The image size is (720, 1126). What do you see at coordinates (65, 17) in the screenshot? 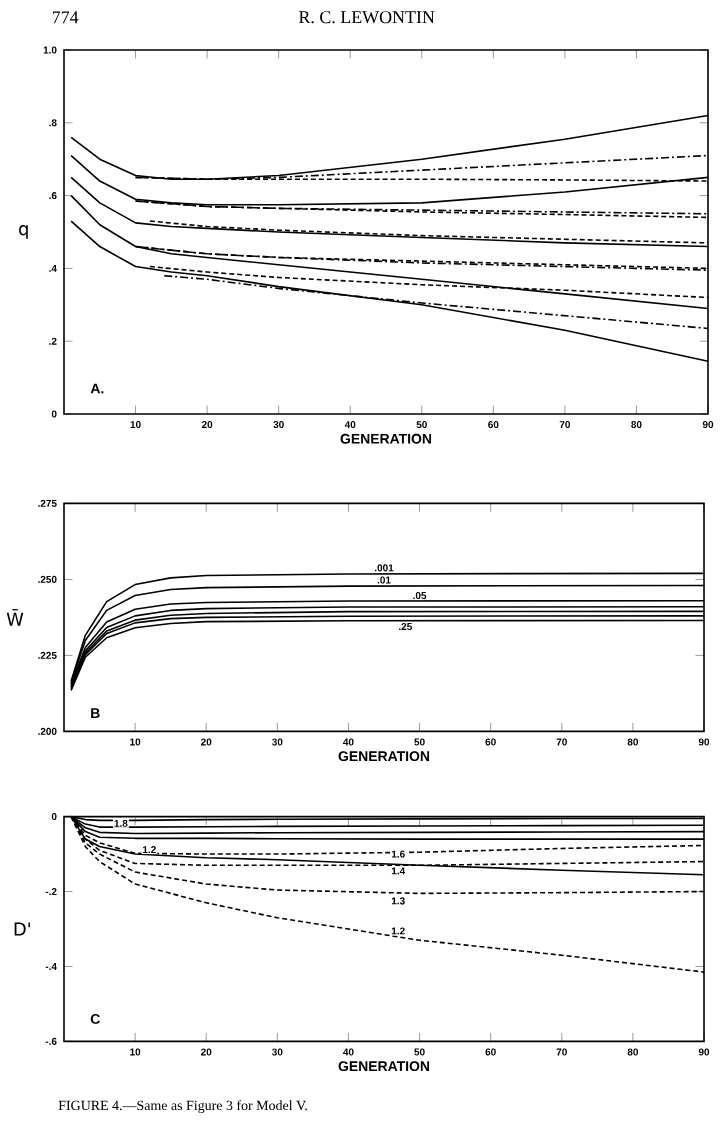
I see `text: 774` at bounding box center [65, 17].